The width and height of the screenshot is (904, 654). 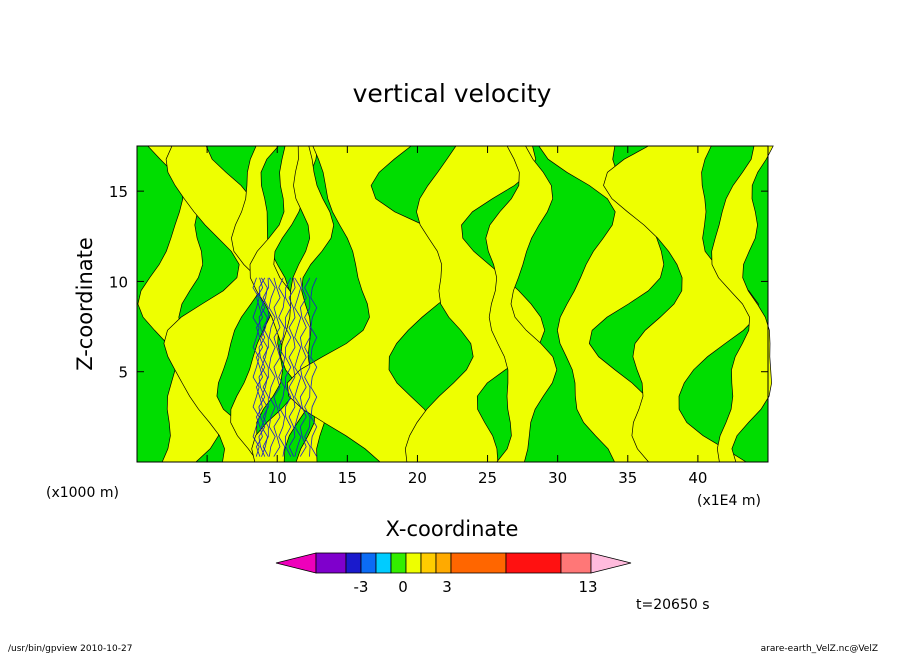 I want to click on y-tick-label-2: 10, so click(x=118, y=282).